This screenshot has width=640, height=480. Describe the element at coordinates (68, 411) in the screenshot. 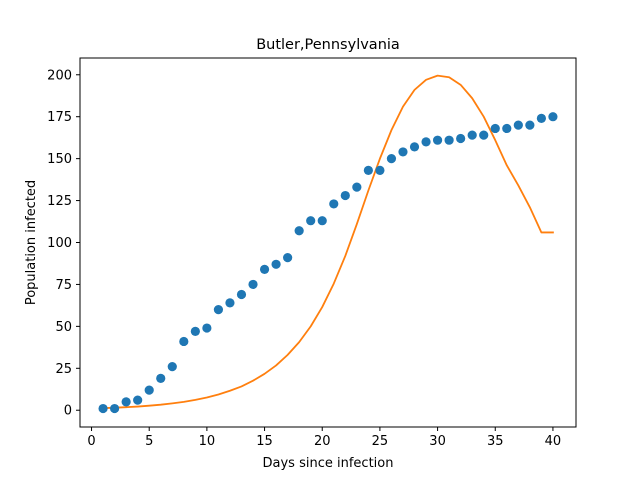

I see `y-tick-label: 0` at that location.